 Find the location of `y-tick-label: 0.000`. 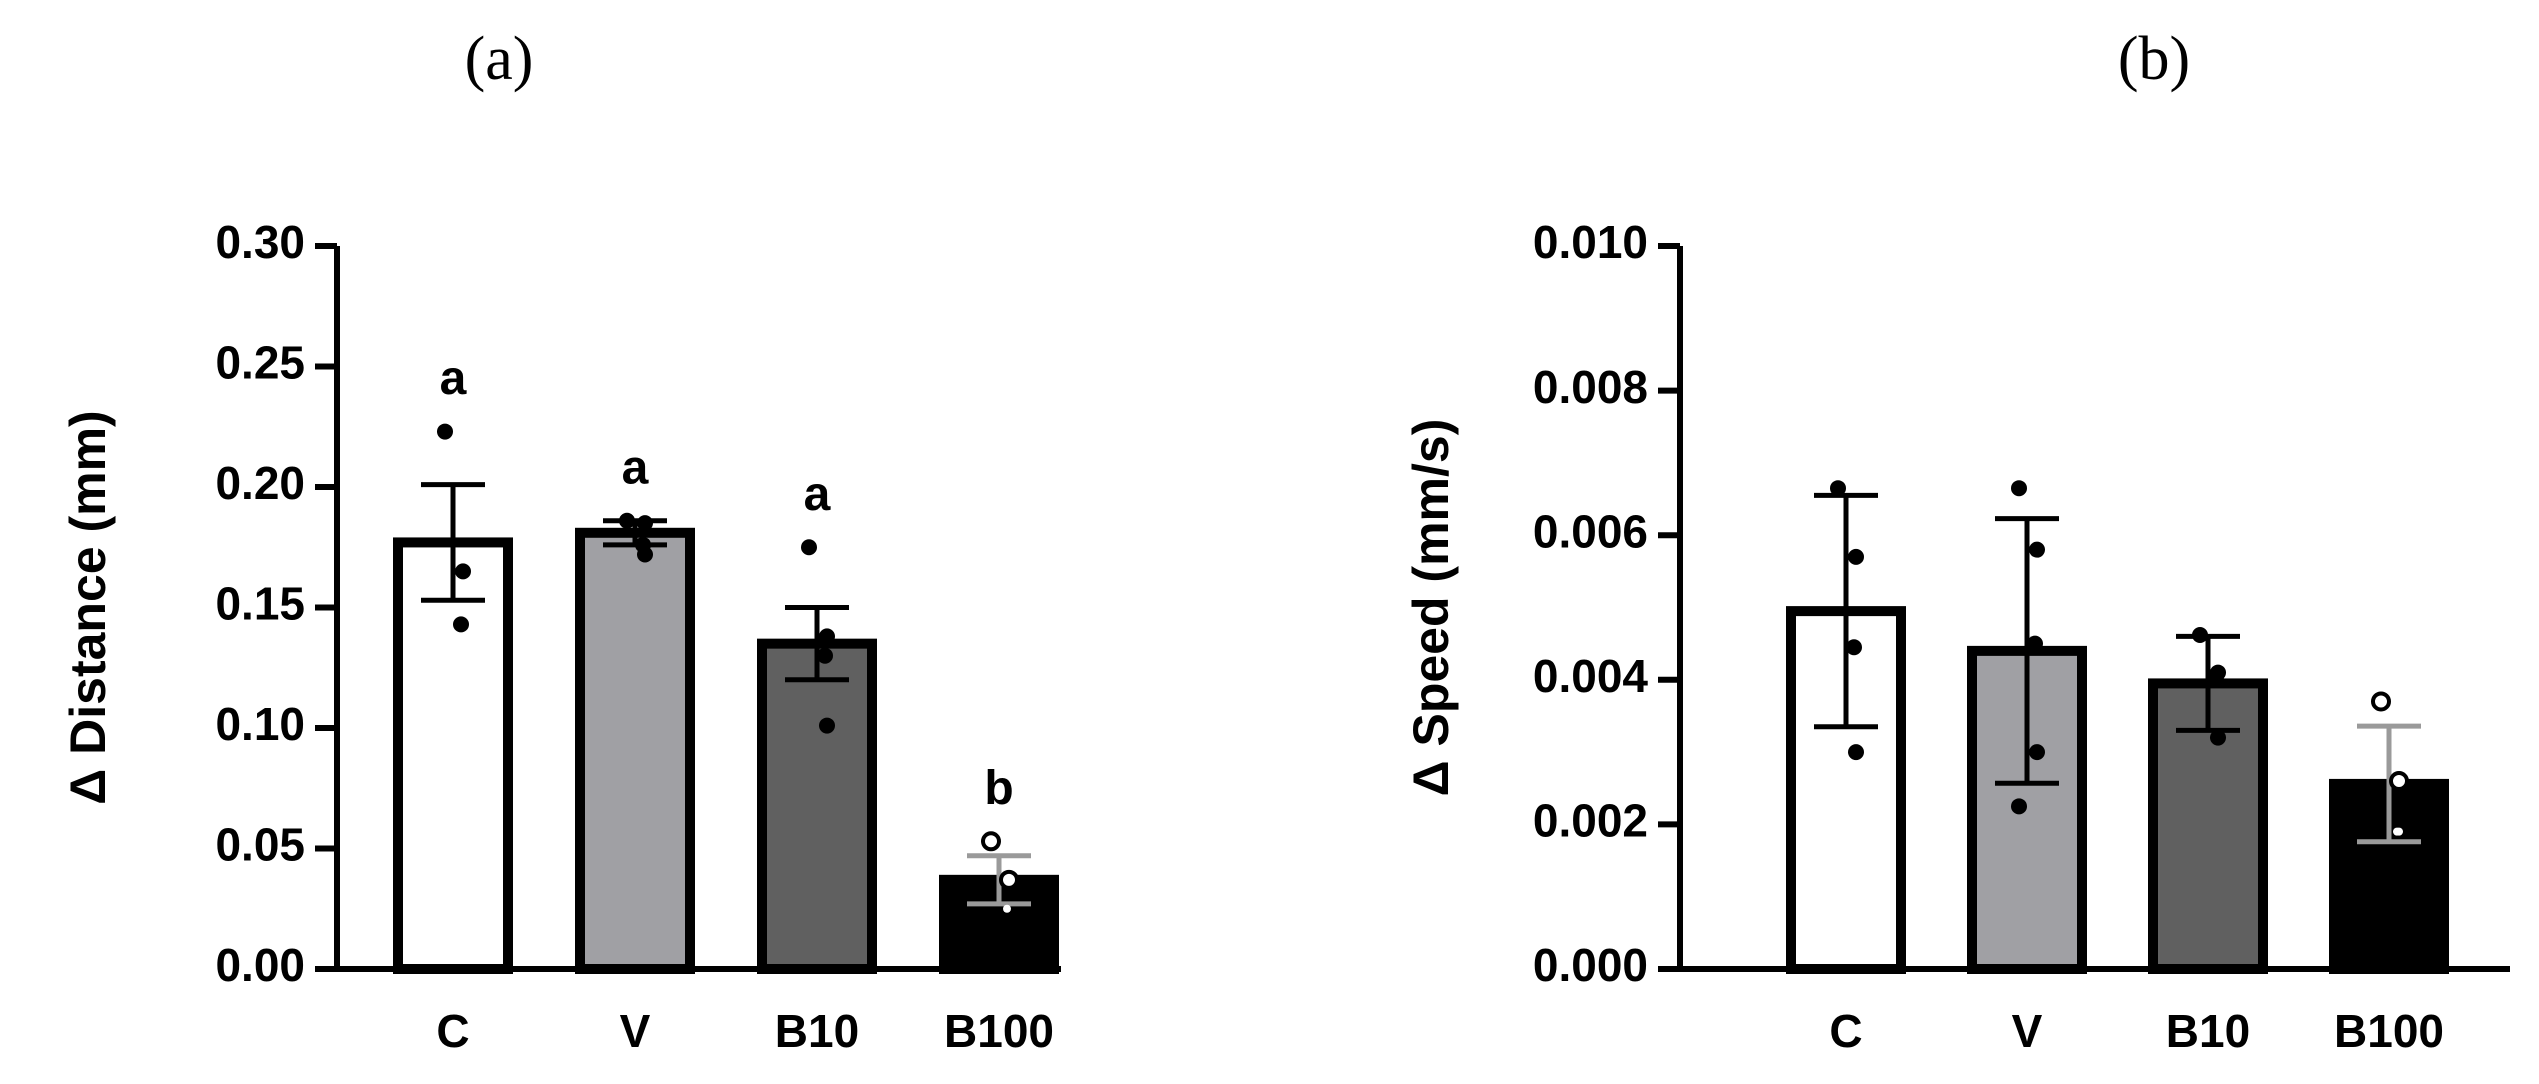

y-tick-label: 0.000 is located at coordinates (1590, 965).